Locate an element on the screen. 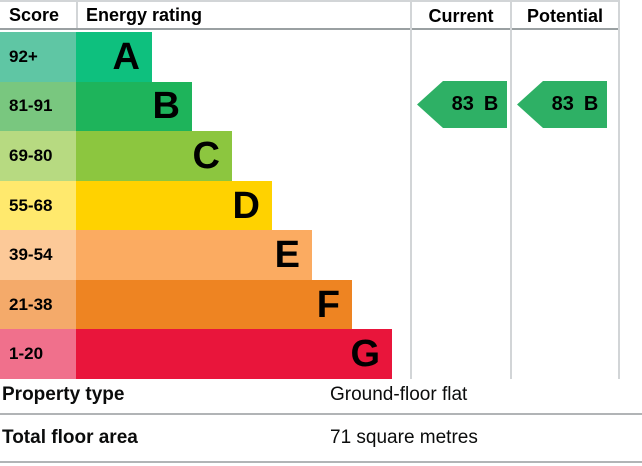  band-row: 21-38 F is located at coordinates (205, 304).